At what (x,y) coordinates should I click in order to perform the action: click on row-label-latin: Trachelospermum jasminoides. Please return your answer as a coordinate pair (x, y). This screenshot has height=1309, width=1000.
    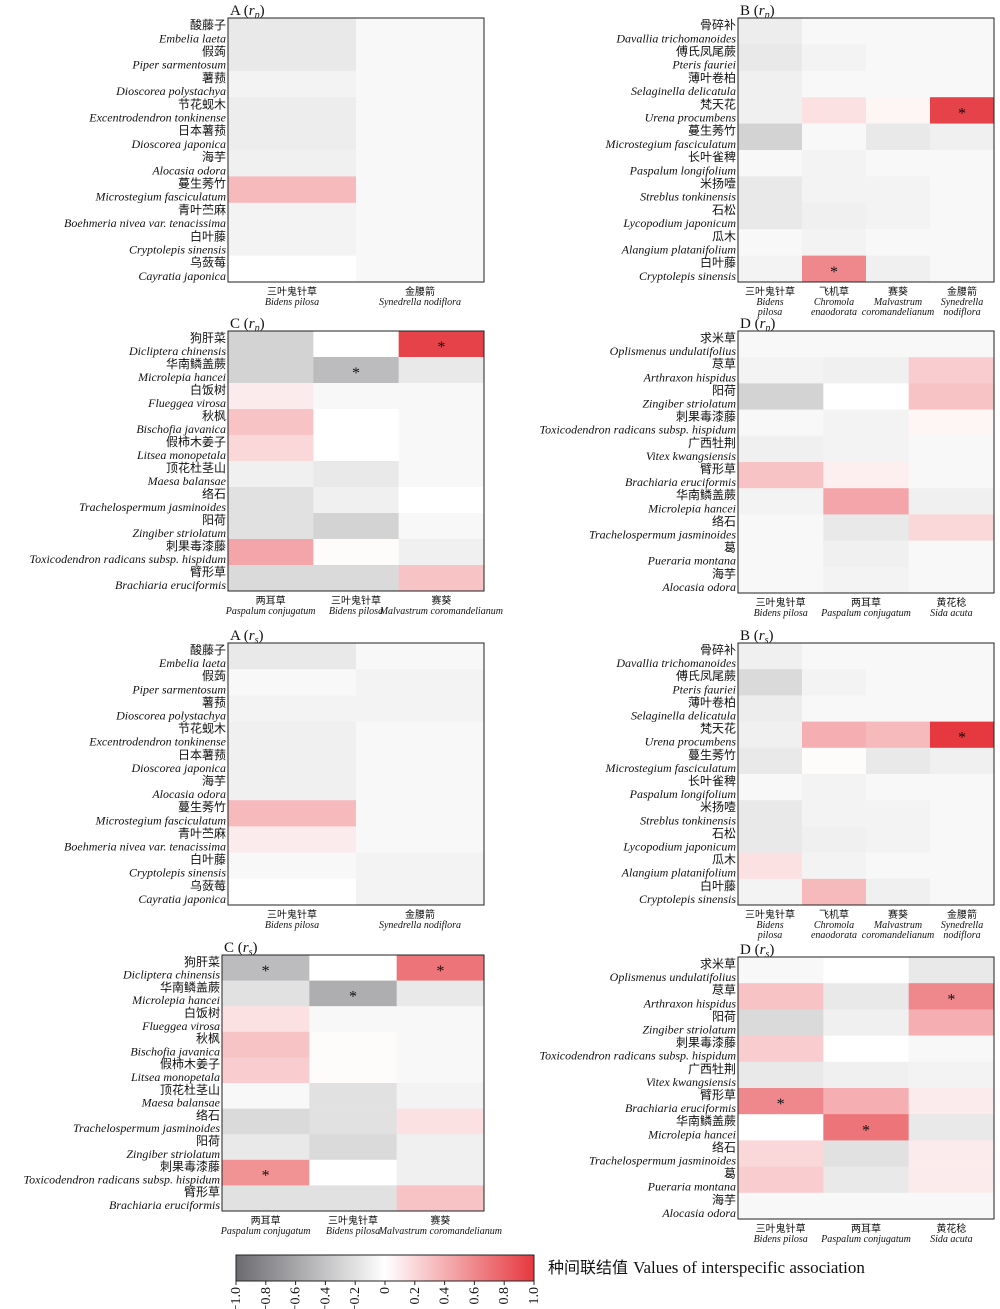
    Looking at the image, I should click on (662, 1161).